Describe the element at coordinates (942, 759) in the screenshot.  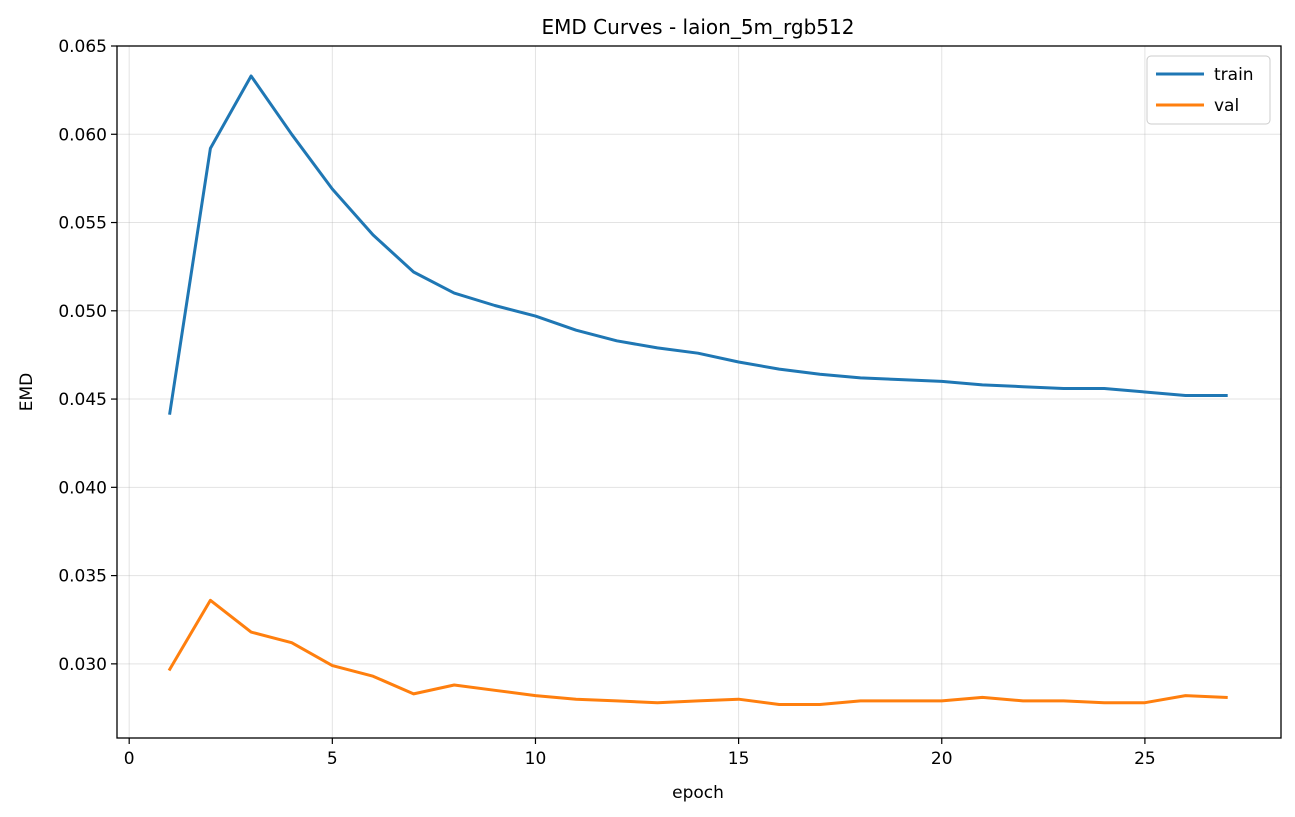
I see `x-tick-label: 20` at that location.